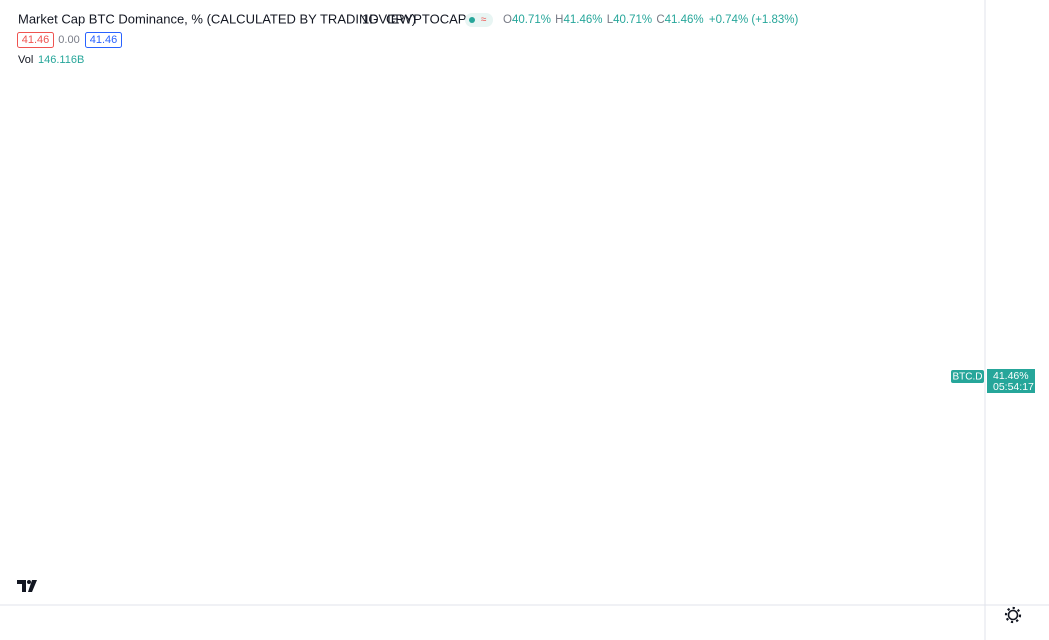 The image size is (1049, 640). Describe the element at coordinates (25, 60) in the screenshot. I see `vol-label: Vol` at that location.